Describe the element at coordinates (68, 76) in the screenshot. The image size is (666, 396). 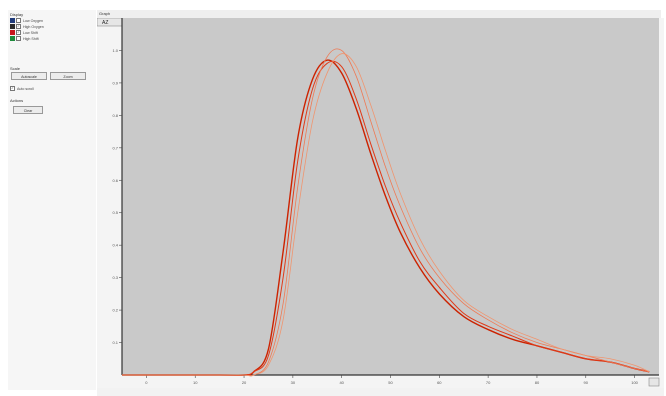
I see `zoom-button: Zoom` at that location.